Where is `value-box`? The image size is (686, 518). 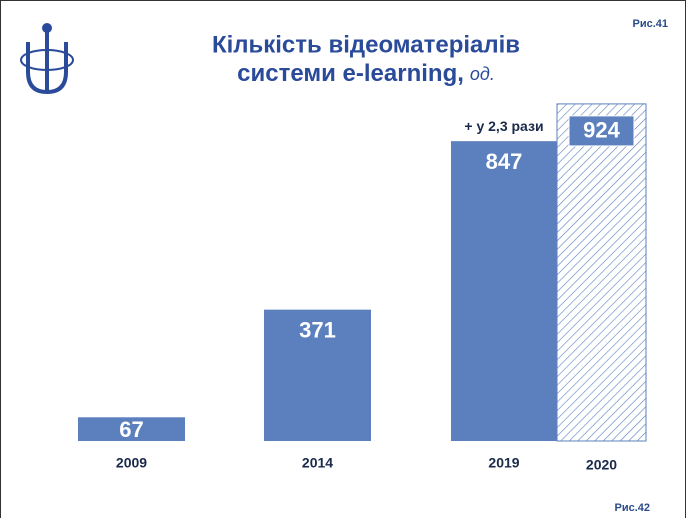
value-box is located at coordinates (601, 131).